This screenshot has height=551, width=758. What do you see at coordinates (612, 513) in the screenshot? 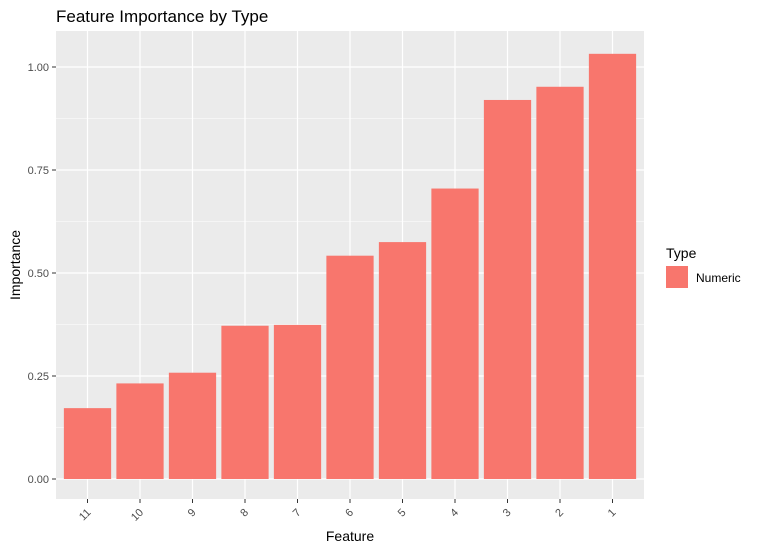
I see `x-tick-label: 1` at bounding box center [612, 513].